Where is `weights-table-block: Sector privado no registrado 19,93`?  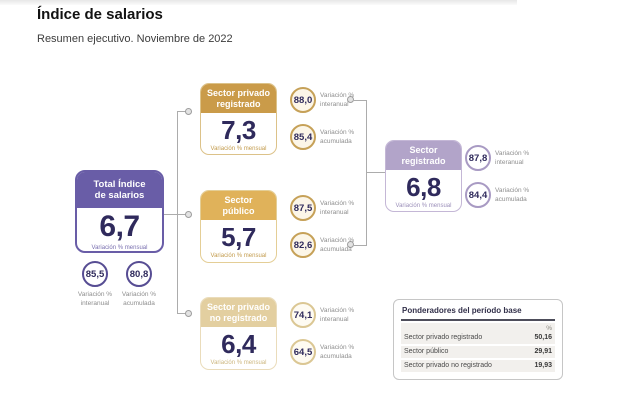
weights-table-block: Sector privado no registrado 19,93 is located at coordinates (478, 366).